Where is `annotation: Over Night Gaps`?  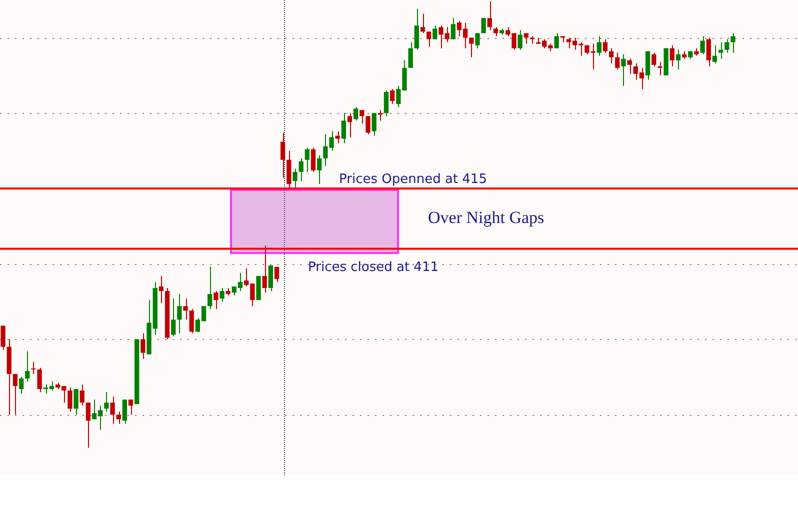 annotation: Over Night Gaps is located at coordinates (486, 218).